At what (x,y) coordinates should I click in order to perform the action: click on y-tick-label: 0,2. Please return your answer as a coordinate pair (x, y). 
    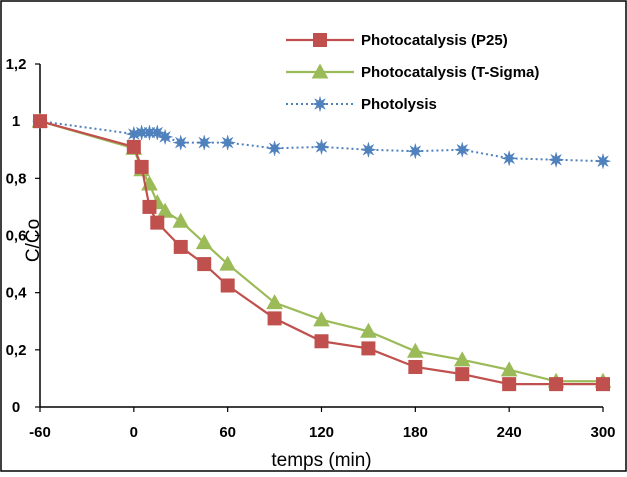
    Looking at the image, I should click on (16, 350).